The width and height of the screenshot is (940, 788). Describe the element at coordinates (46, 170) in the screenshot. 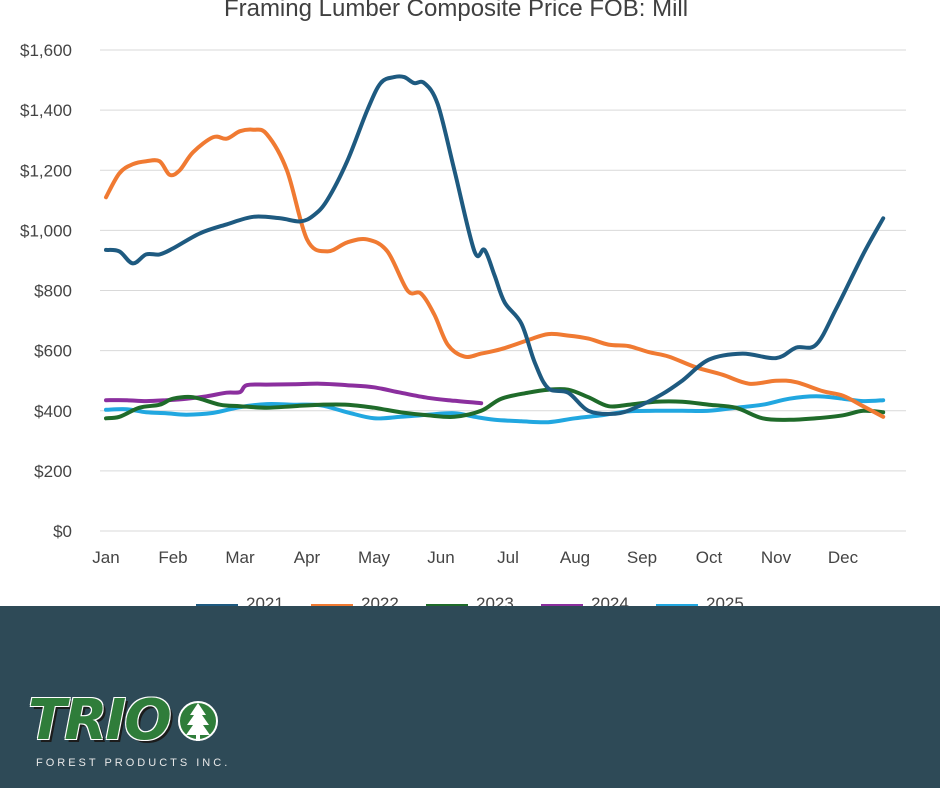

I see `y-tick-label: $1,200` at that location.